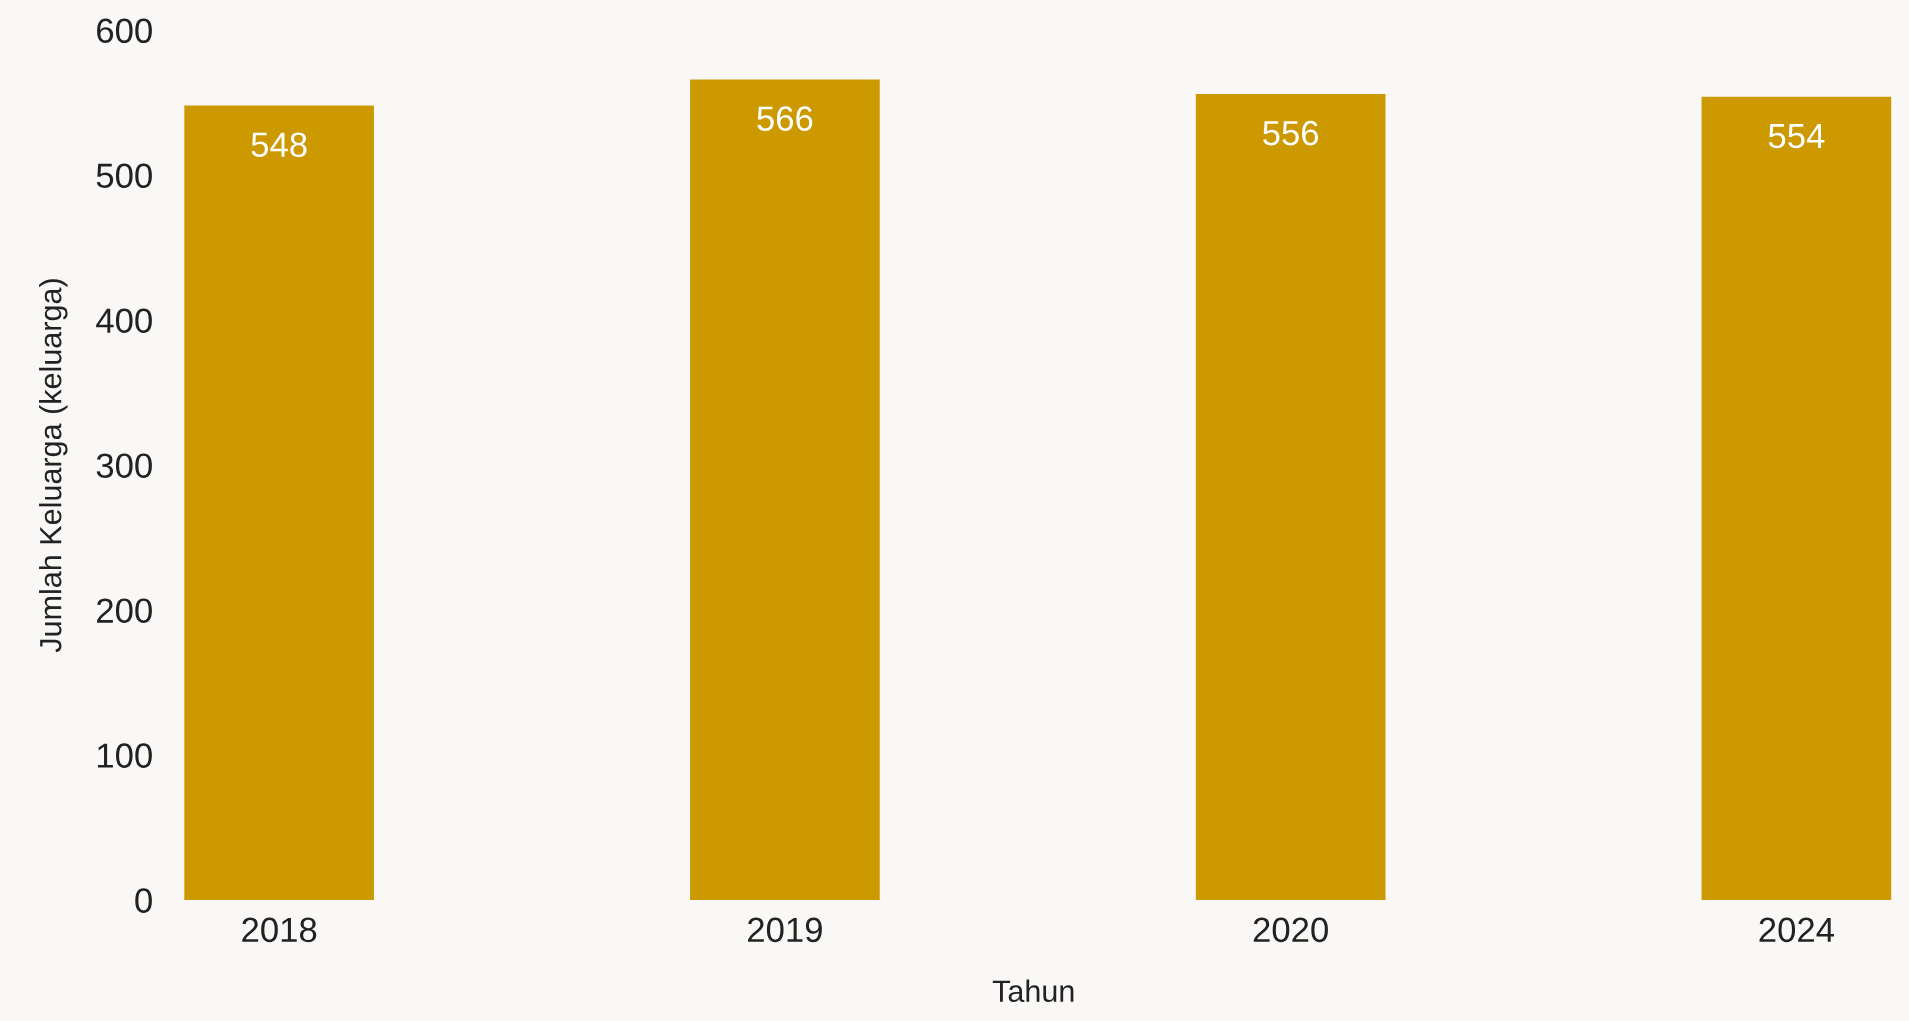 This screenshot has width=1909, height=1021. I want to click on data-label: 554, so click(1796, 136).